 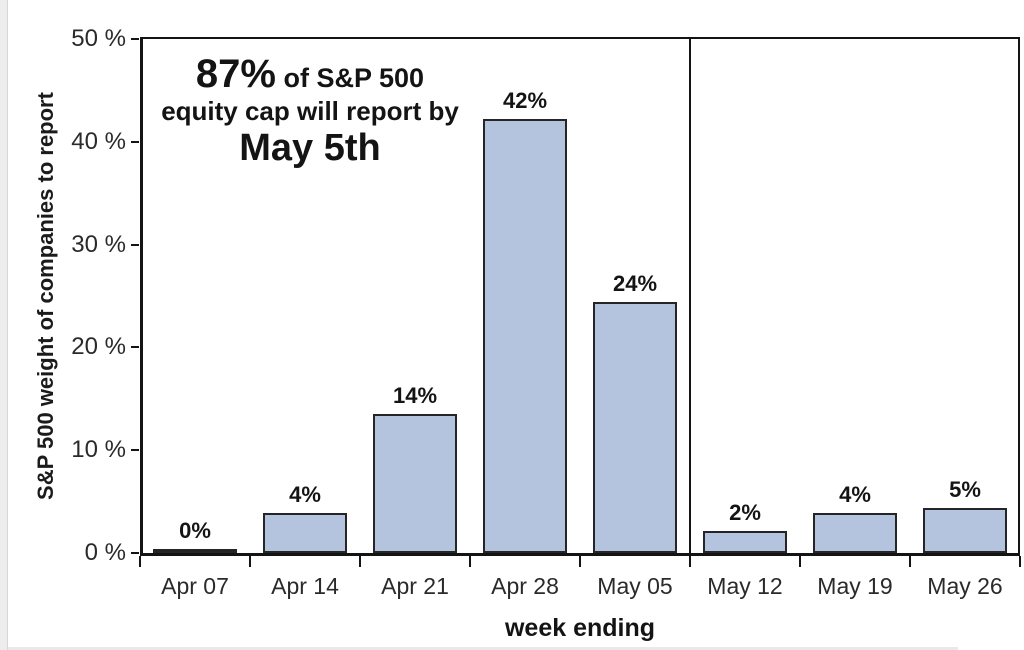 What do you see at coordinates (98, 450) in the screenshot?
I see `y-tick-label: 10 %` at bounding box center [98, 450].